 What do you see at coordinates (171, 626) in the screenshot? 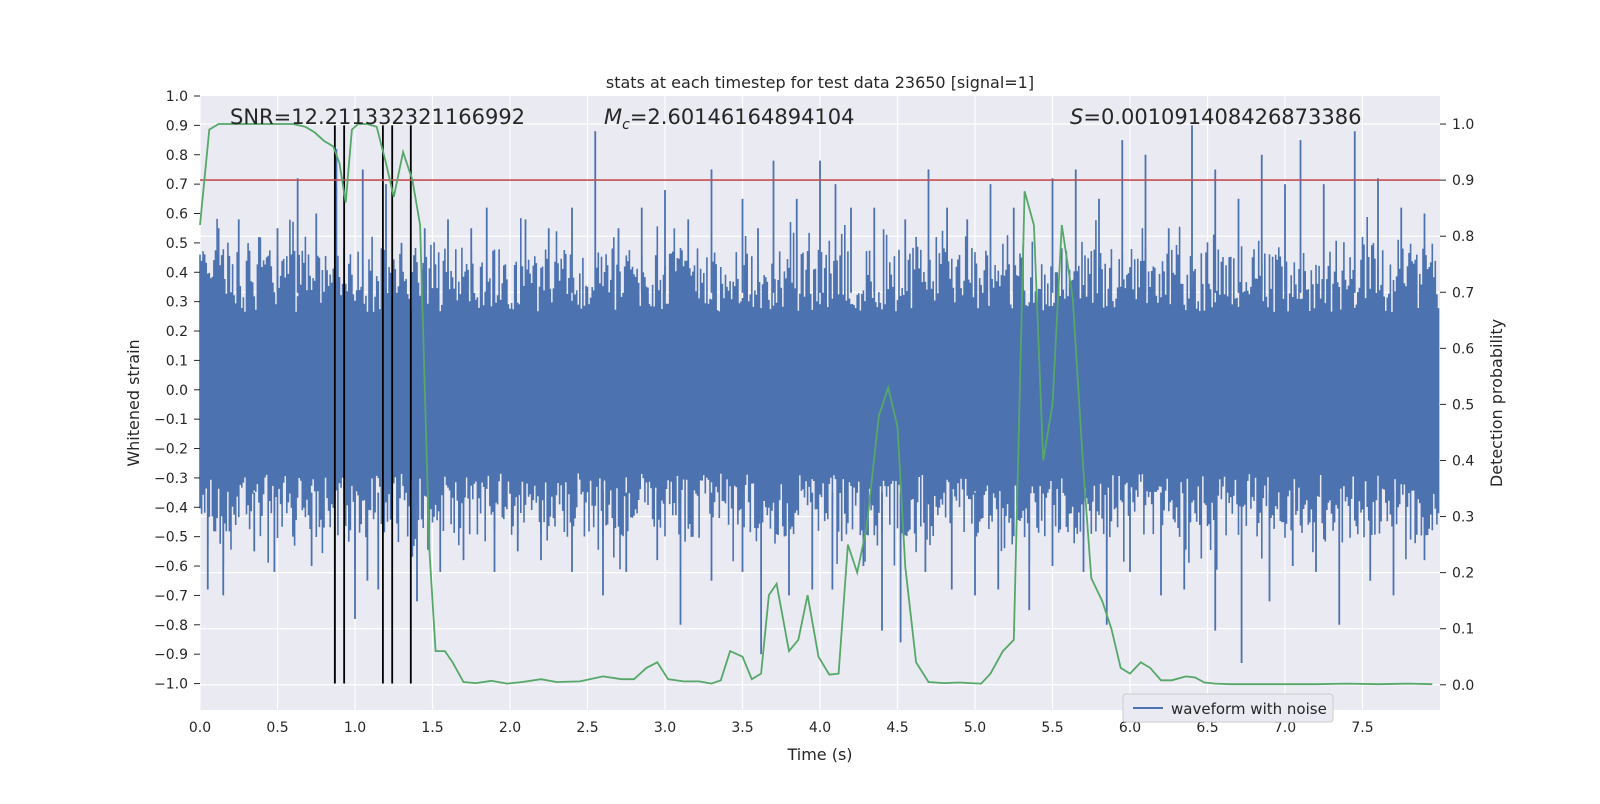
I see `y-tick-label: −0.8` at bounding box center [171, 626].